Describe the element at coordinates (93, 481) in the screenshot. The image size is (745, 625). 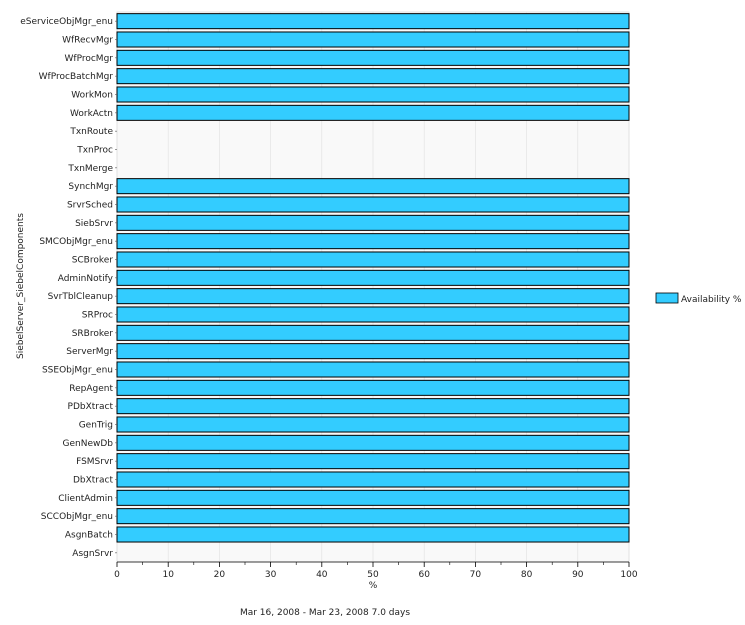
I see `y-tick-label: DbXtract` at that location.